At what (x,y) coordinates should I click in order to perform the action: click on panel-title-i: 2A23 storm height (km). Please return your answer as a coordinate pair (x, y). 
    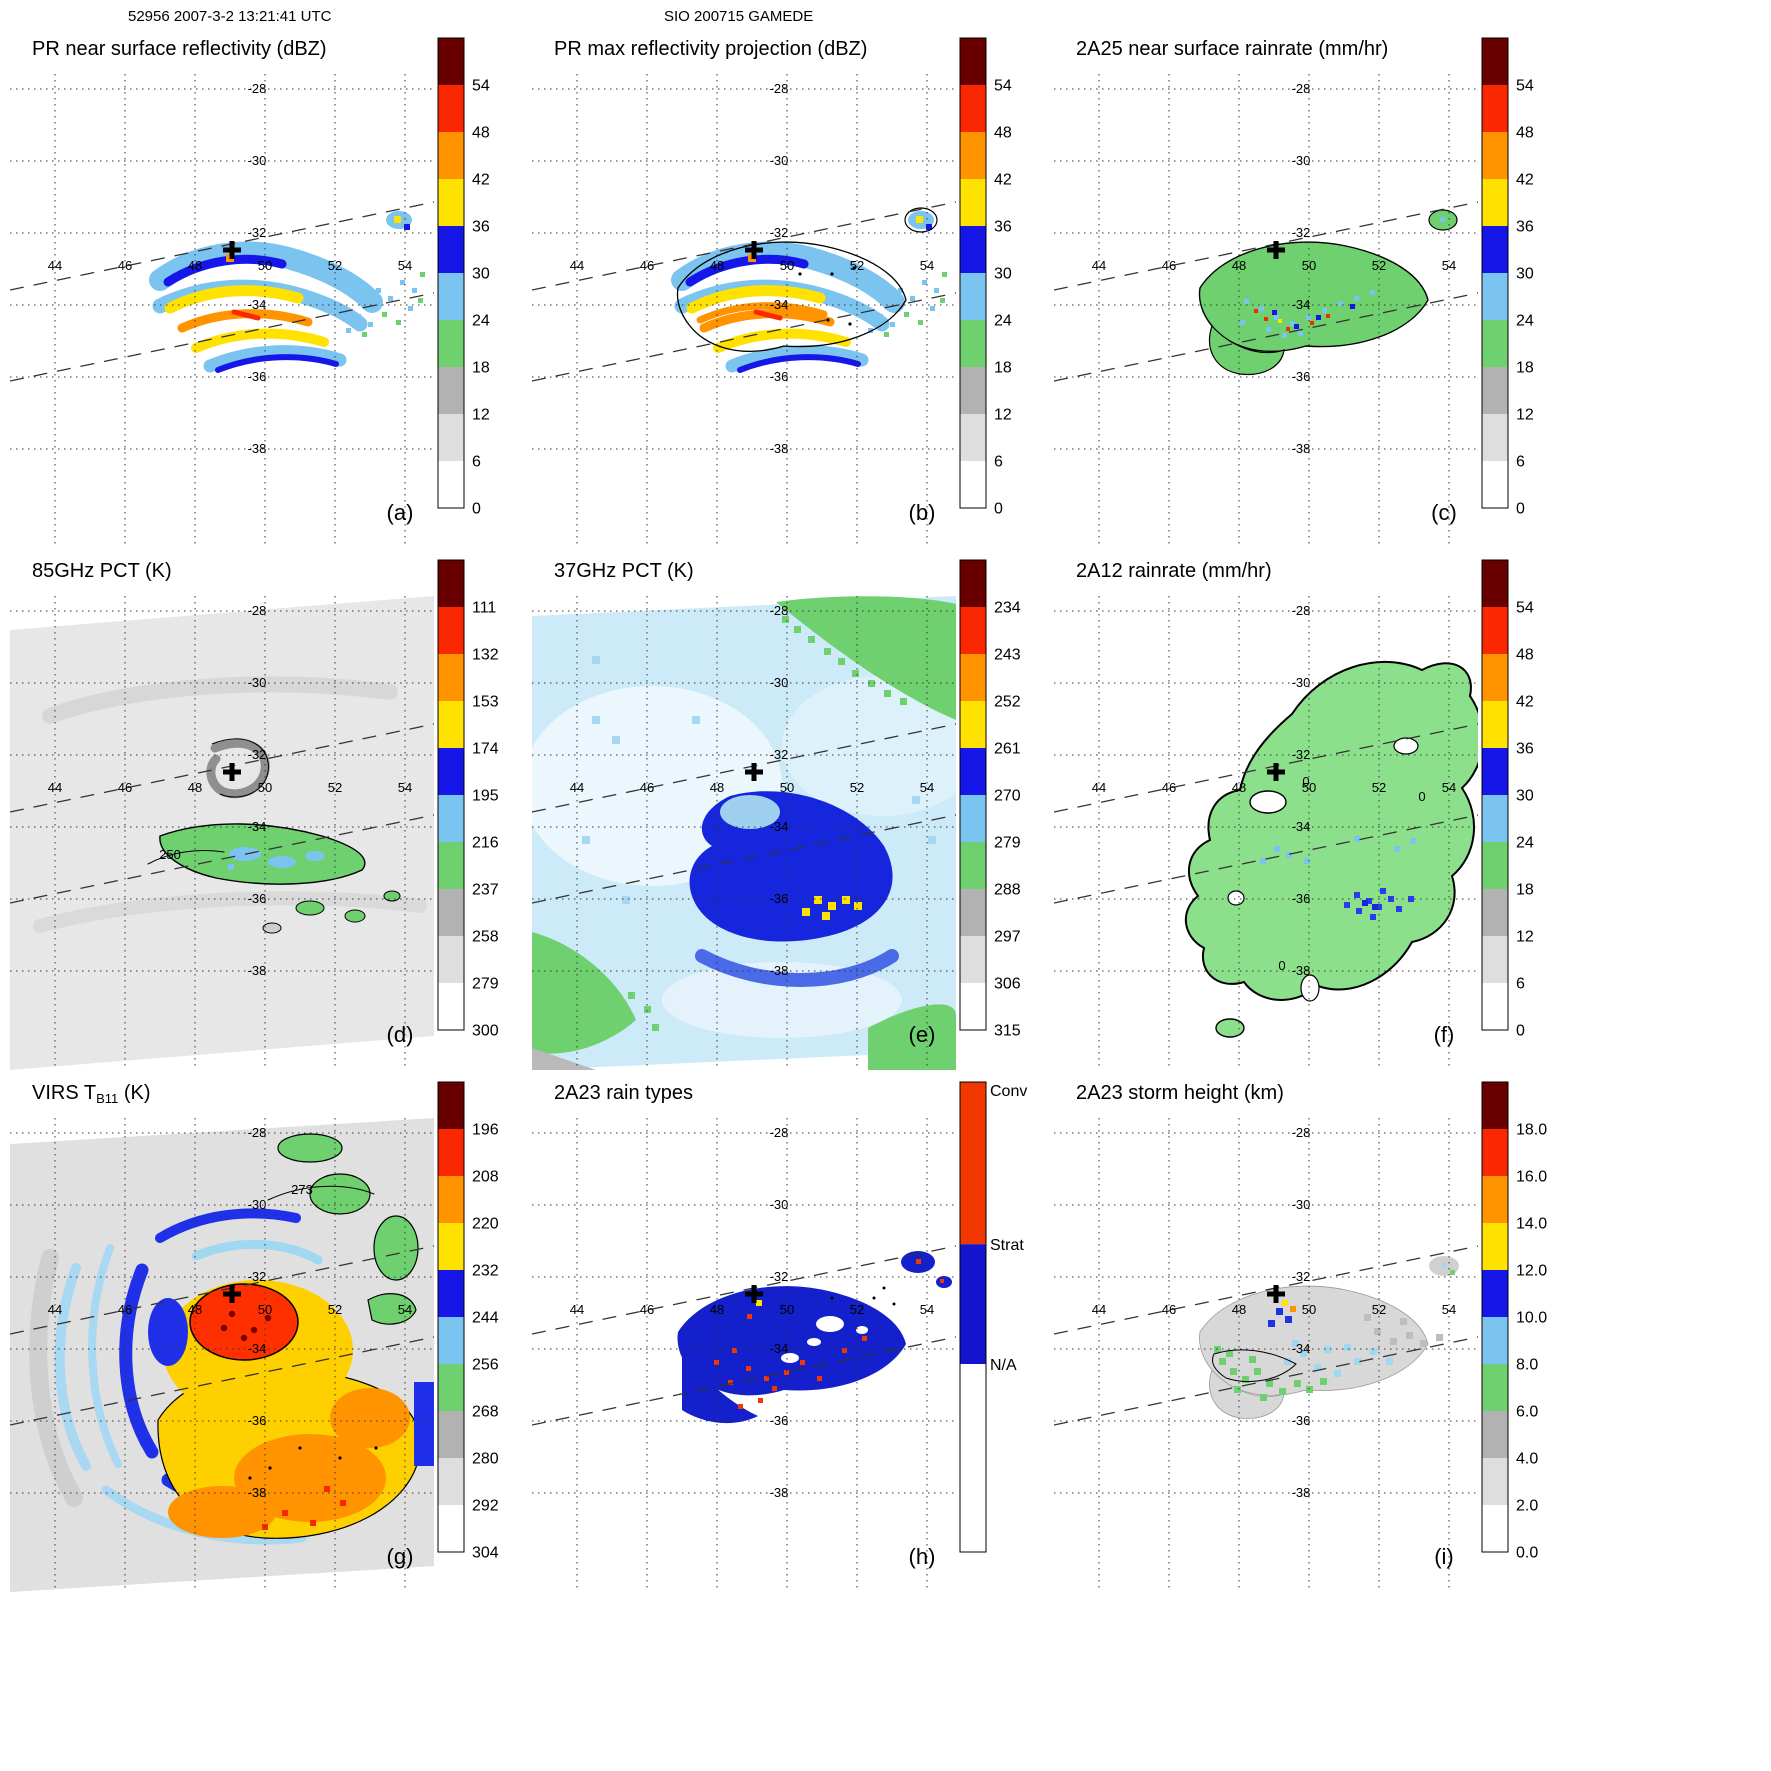
    Looking at the image, I should click on (1180, 1093).